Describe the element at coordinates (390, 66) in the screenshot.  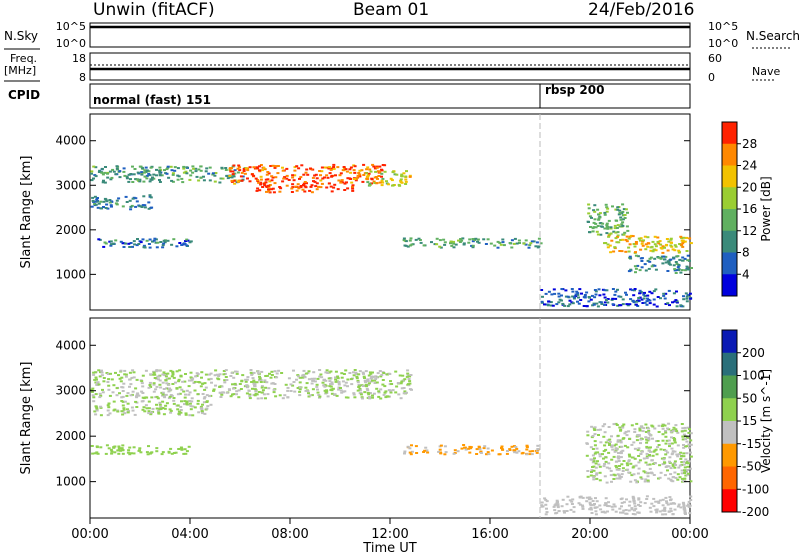
I see `freq-panel` at that location.